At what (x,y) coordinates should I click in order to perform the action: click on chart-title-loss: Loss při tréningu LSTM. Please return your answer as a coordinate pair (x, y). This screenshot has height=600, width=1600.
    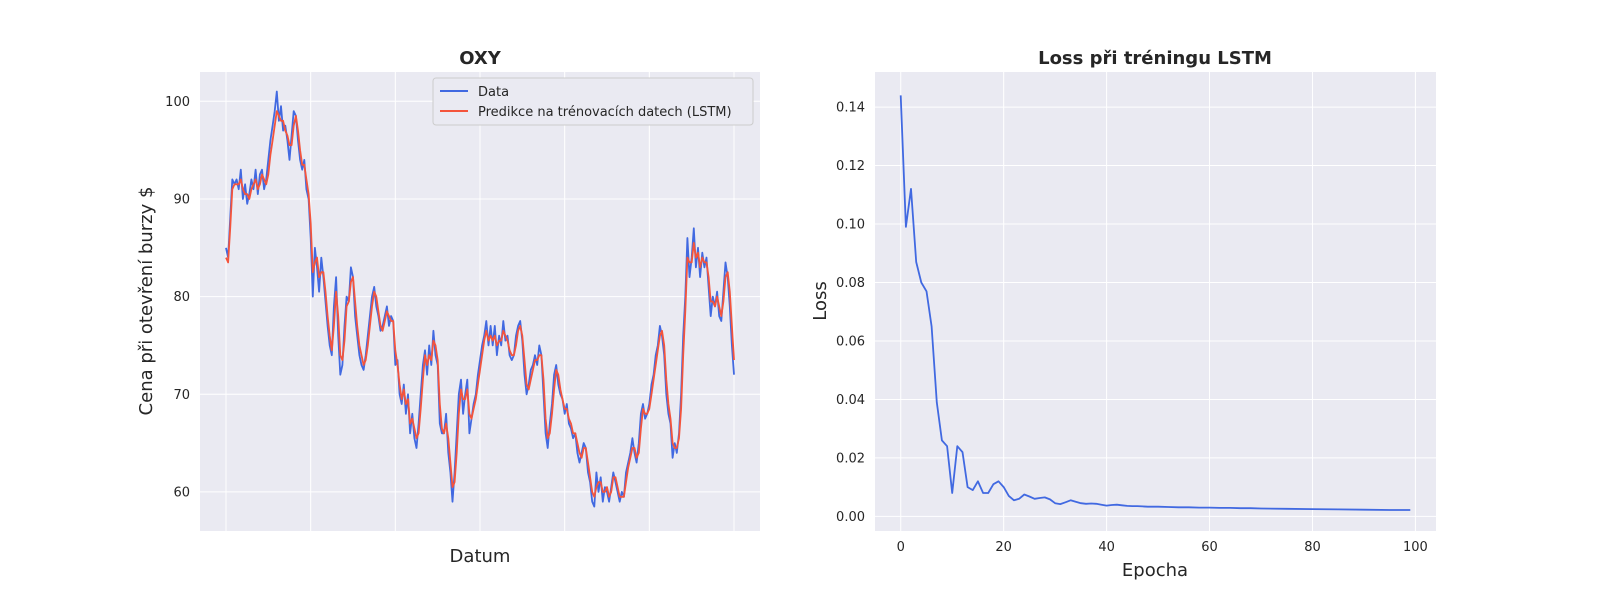
    Looking at the image, I should click on (1155, 58).